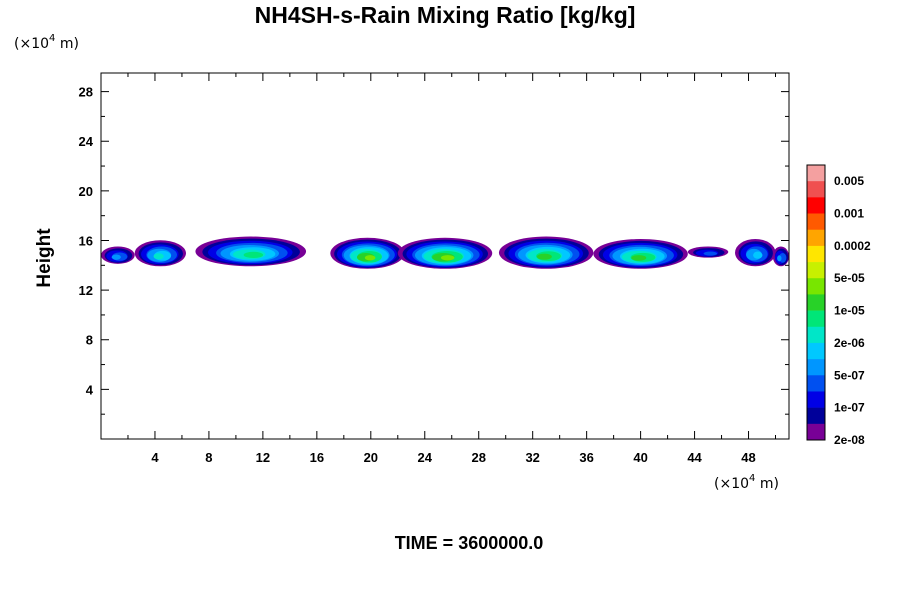 The width and height of the screenshot is (900, 600). Describe the element at coordinates (586, 457) in the screenshot. I see `x-tick-label: 36` at that location.